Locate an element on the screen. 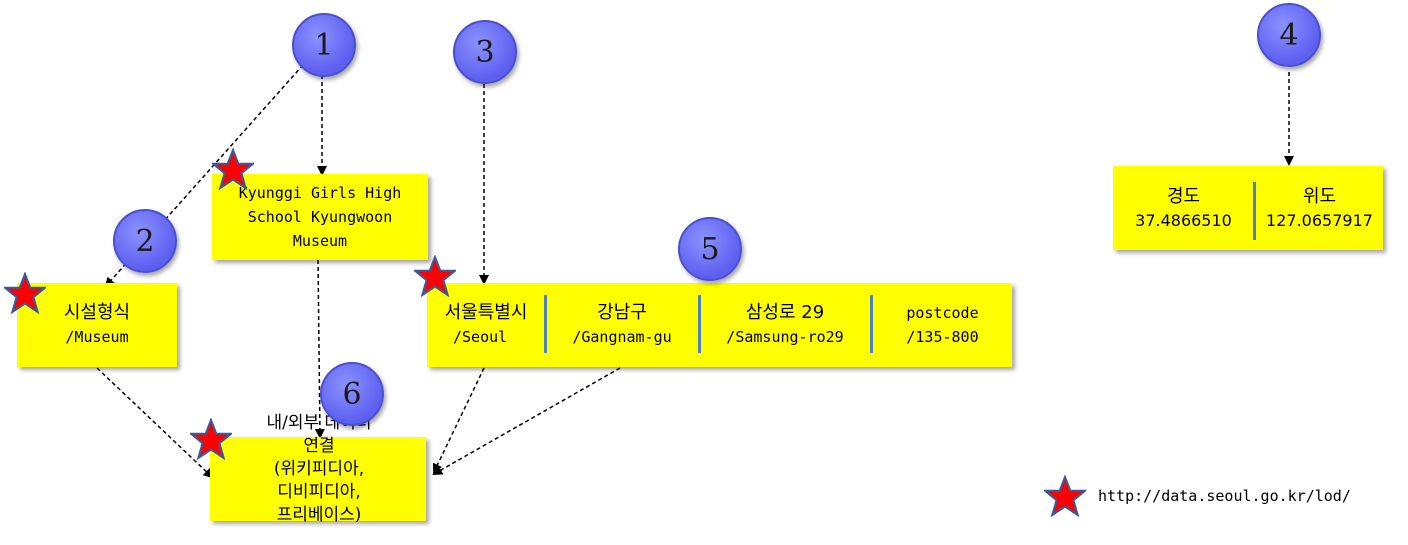 The height and width of the screenshot is (545, 1408). latitude-value: 127.0657917 is located at coordinates (1319, 220).